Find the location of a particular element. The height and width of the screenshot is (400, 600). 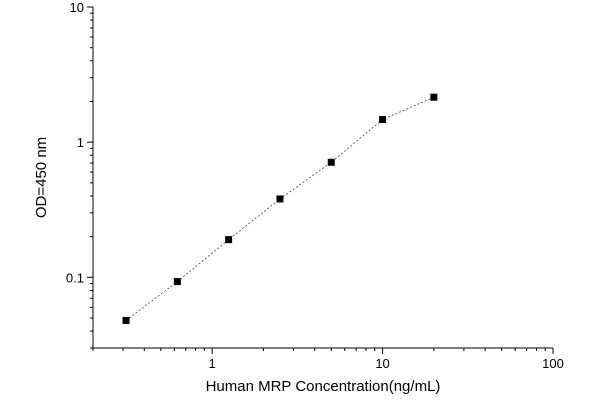

x-axis-title: Human MRP Concentration(ng/mL) is located at coordinates (323, 386).